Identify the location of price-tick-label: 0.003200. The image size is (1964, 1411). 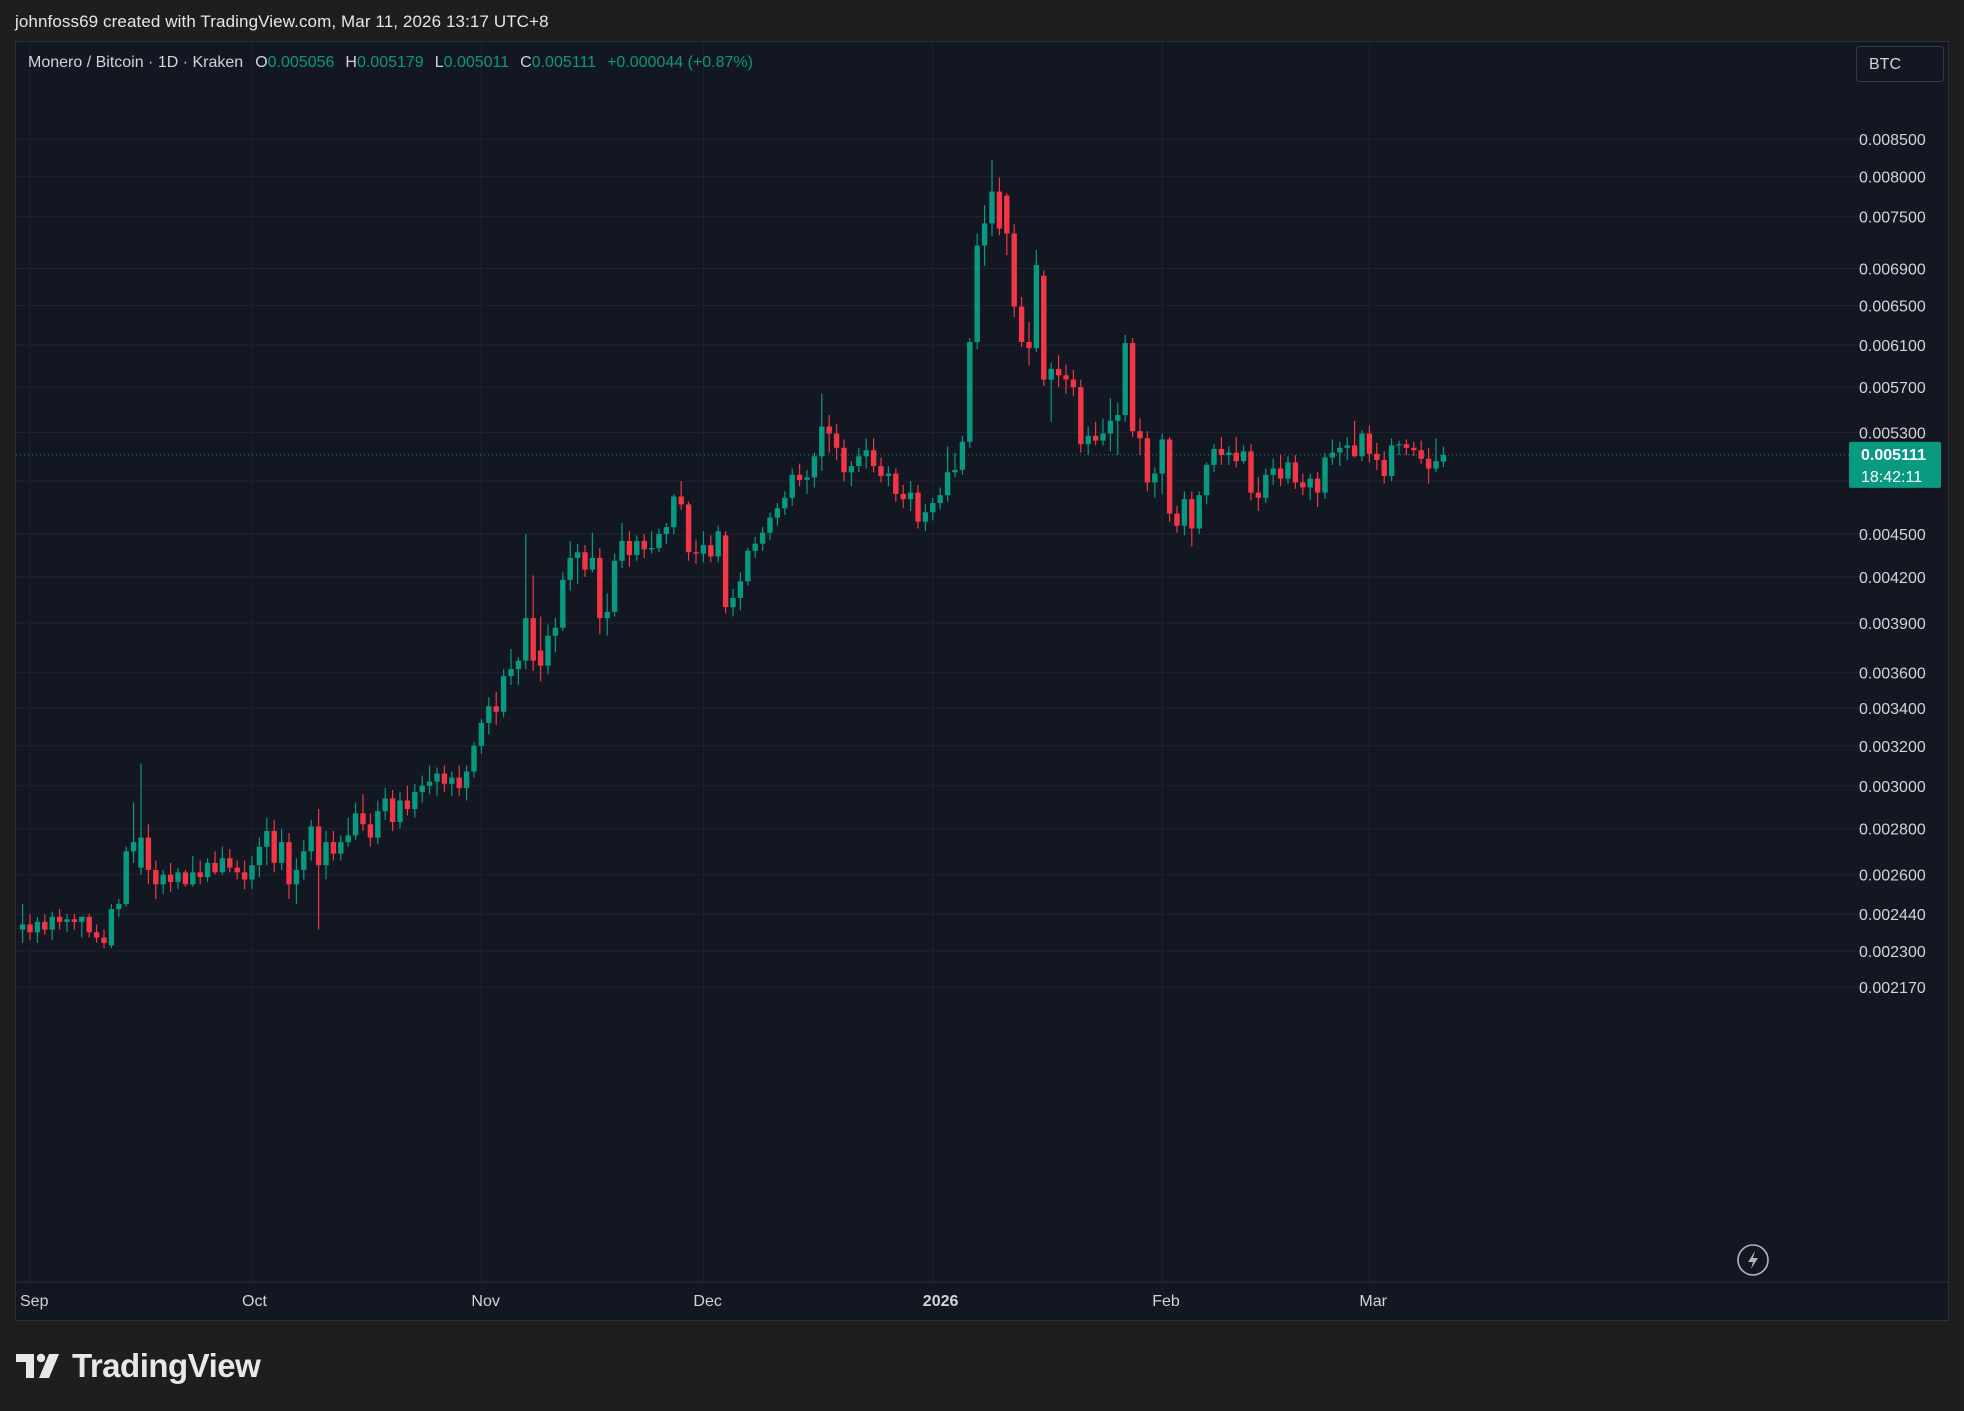
(1892, 747).